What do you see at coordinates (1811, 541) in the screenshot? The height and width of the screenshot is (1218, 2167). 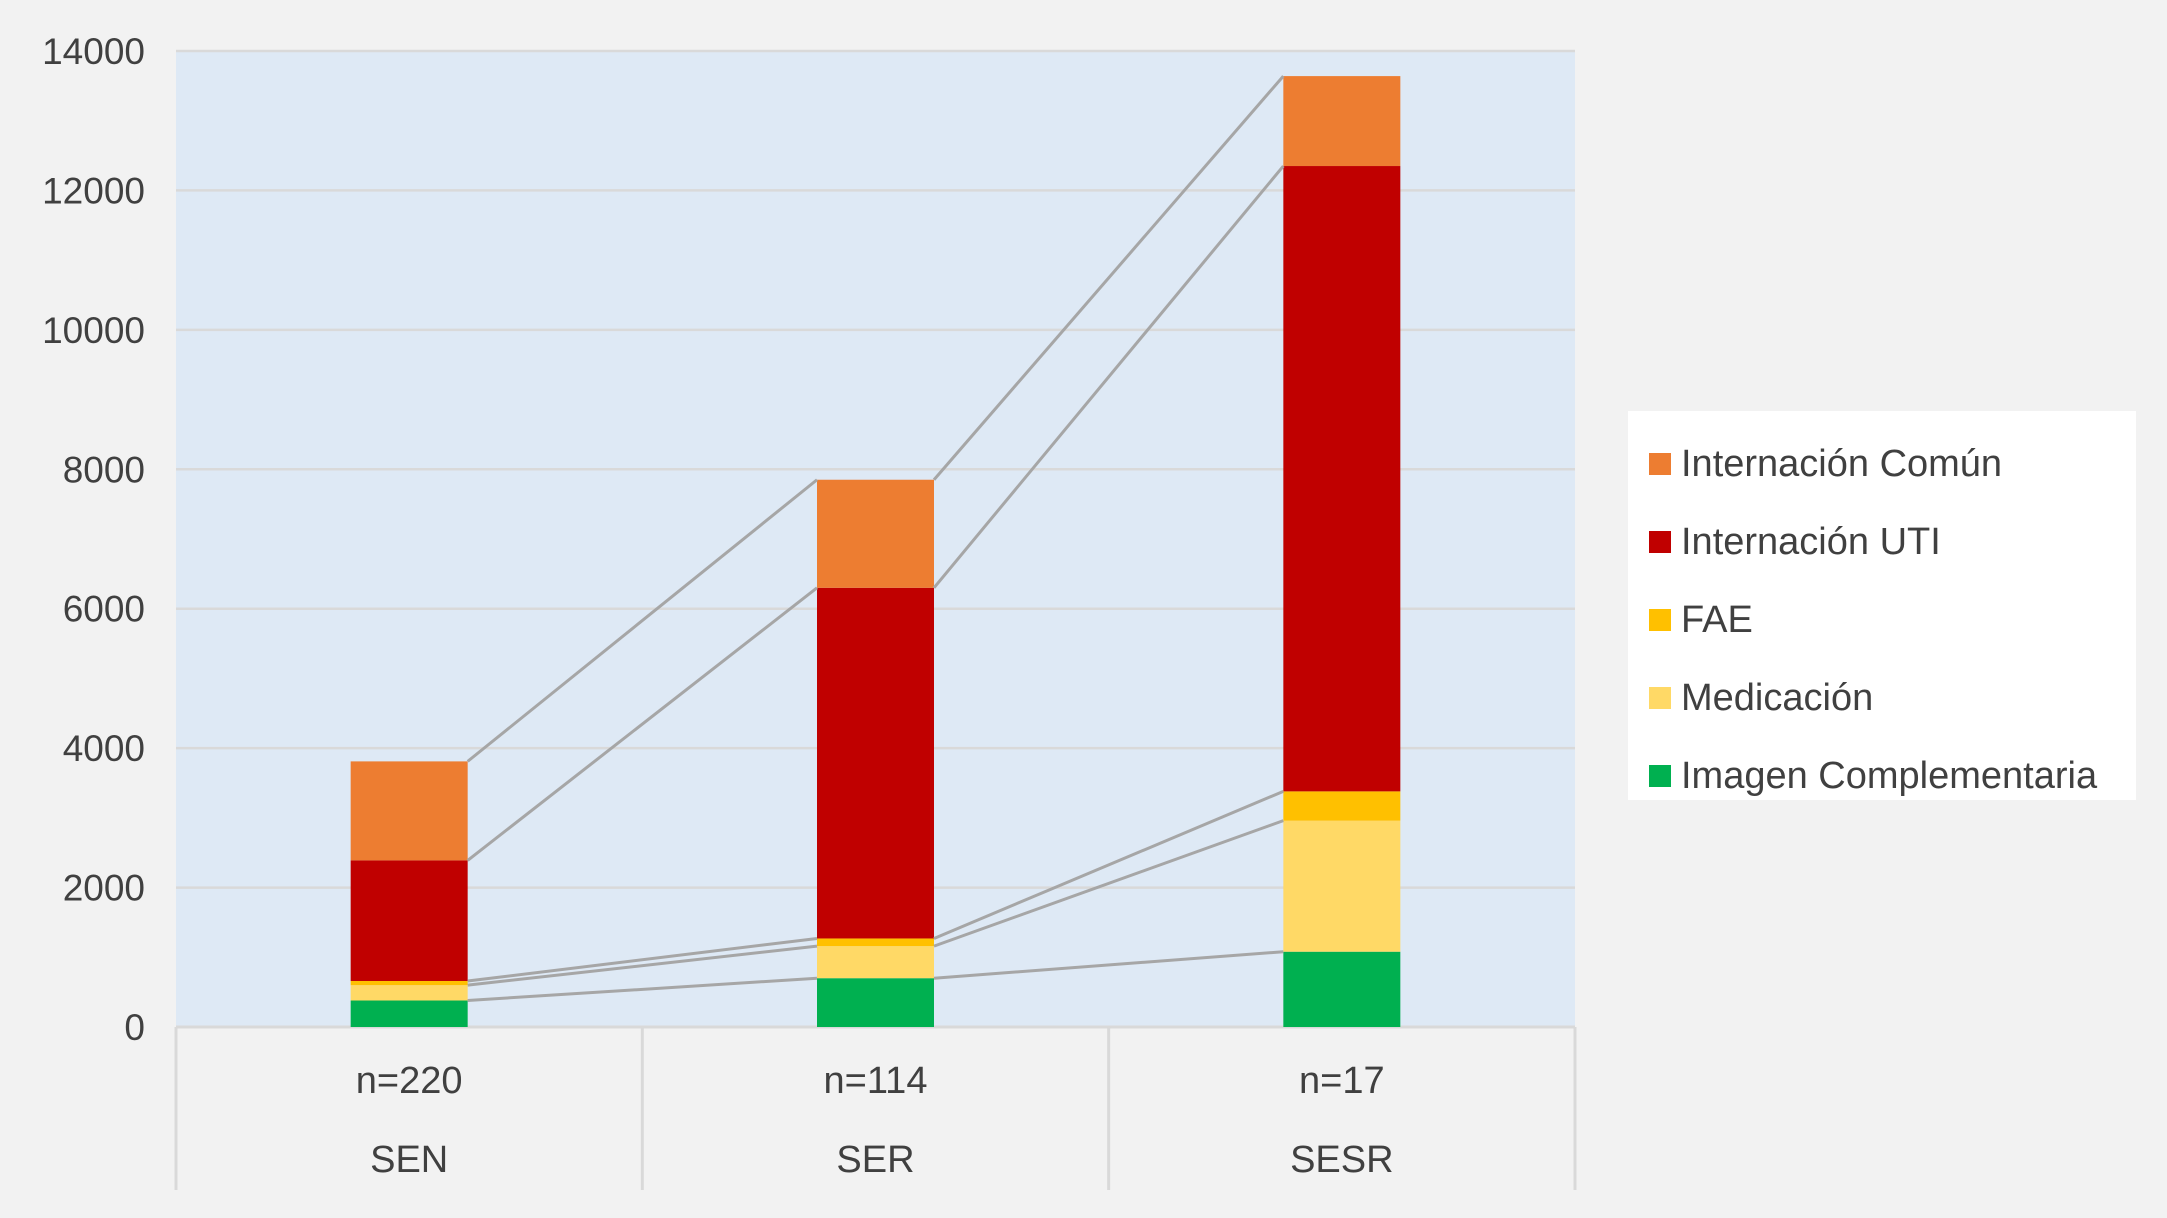 I see `legend-label: Internación UTI` at bounding box center [1811, 541].